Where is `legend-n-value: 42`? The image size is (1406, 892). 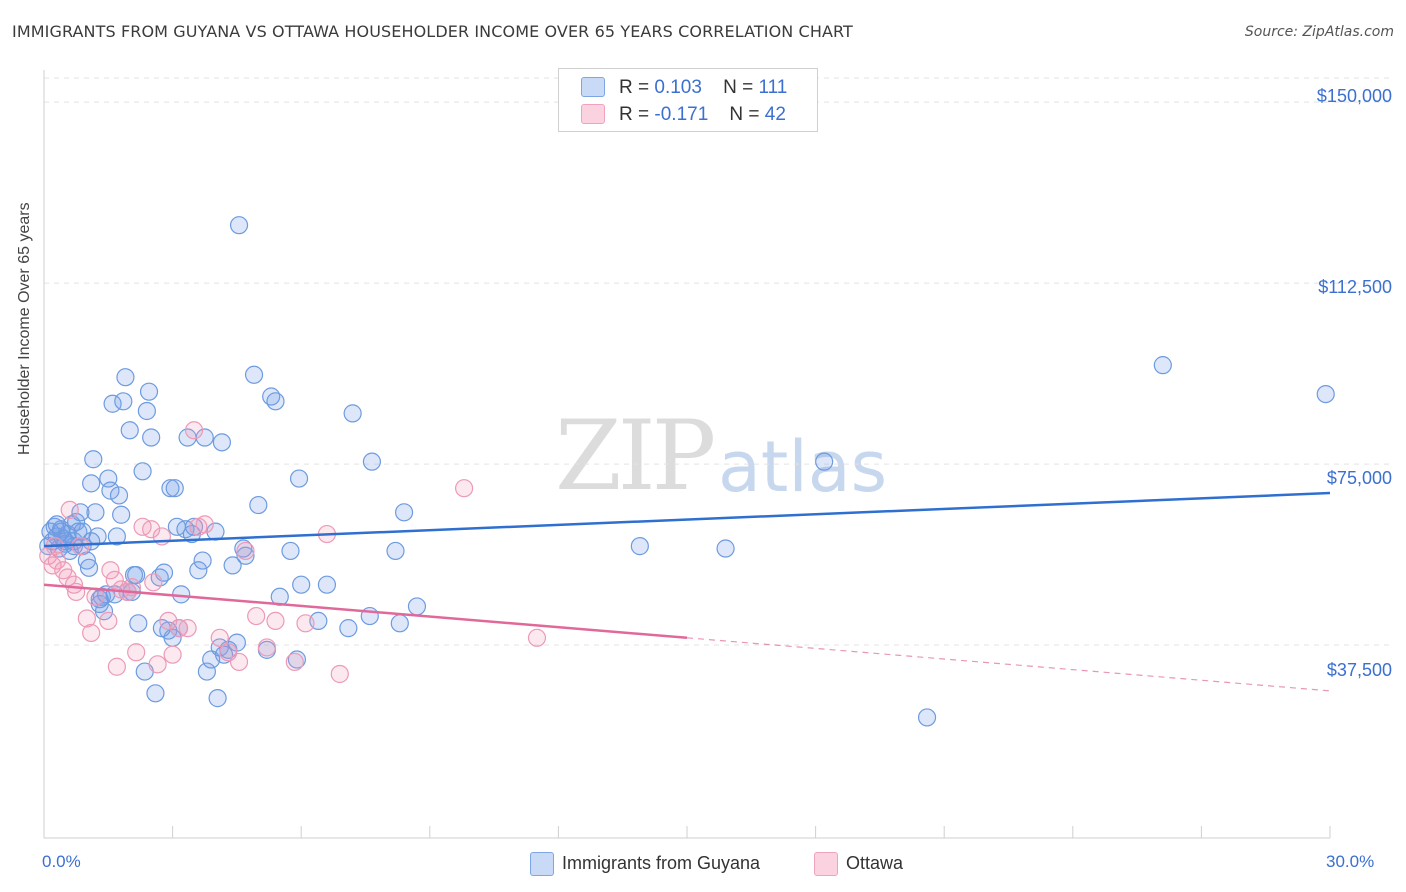
legend-n-value: 42 is located at coordinates (775, 114).